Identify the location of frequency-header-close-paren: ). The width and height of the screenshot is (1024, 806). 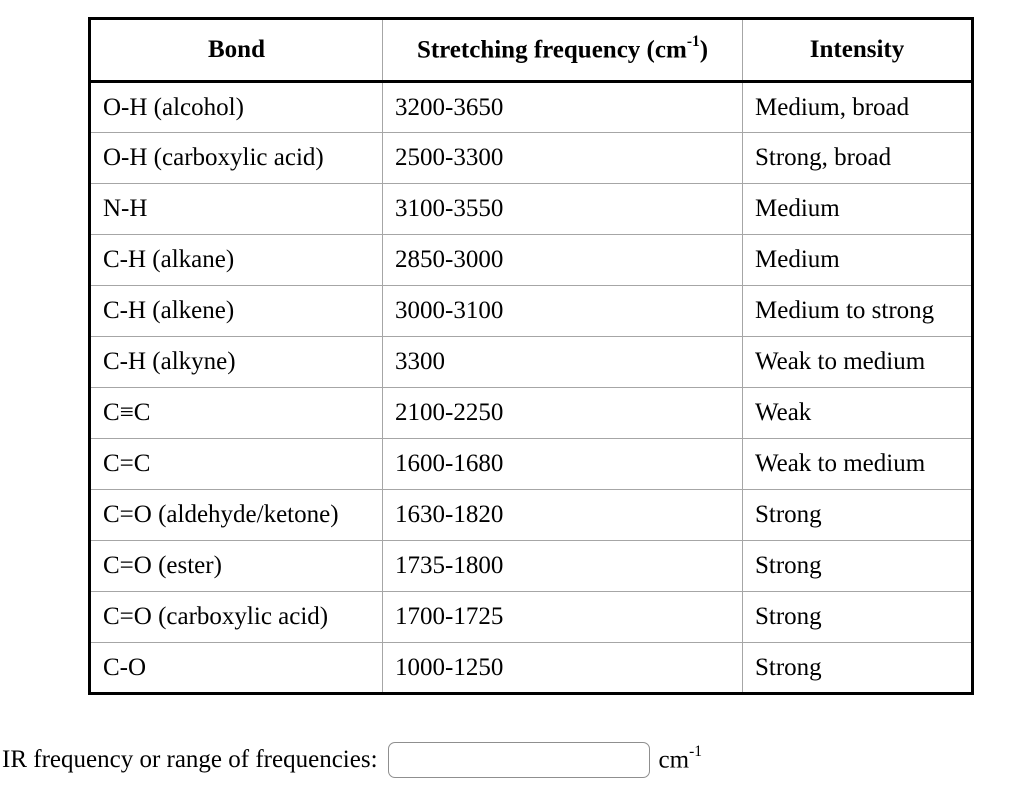
(704, 50).